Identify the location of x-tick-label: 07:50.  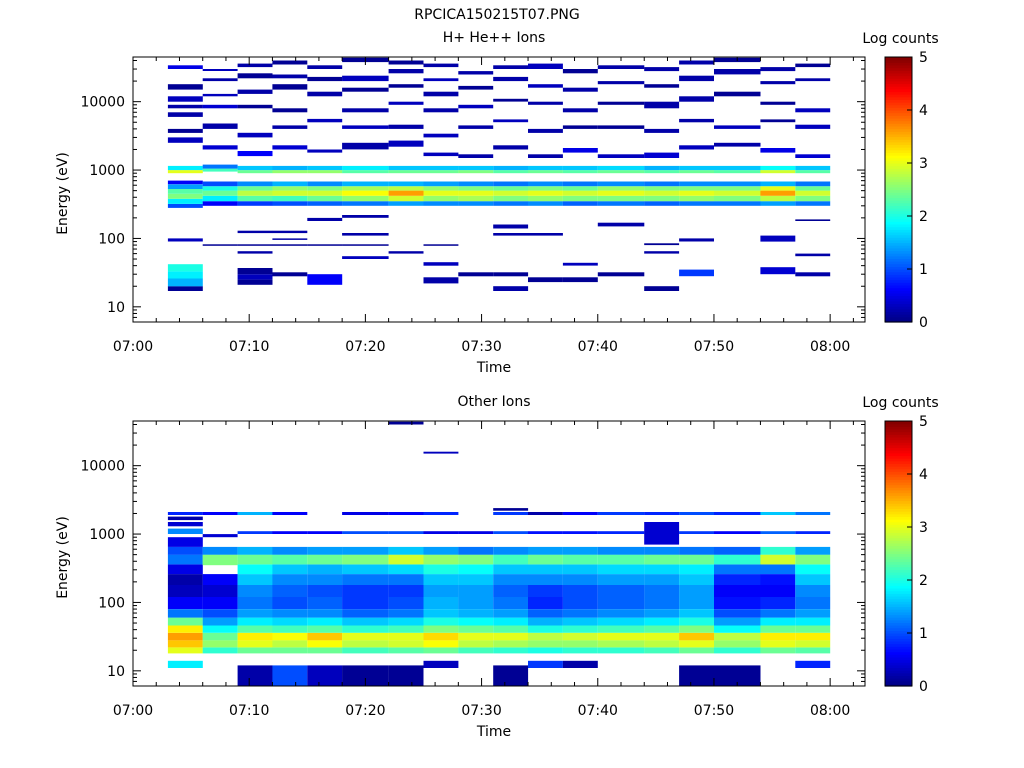
(714, 347).